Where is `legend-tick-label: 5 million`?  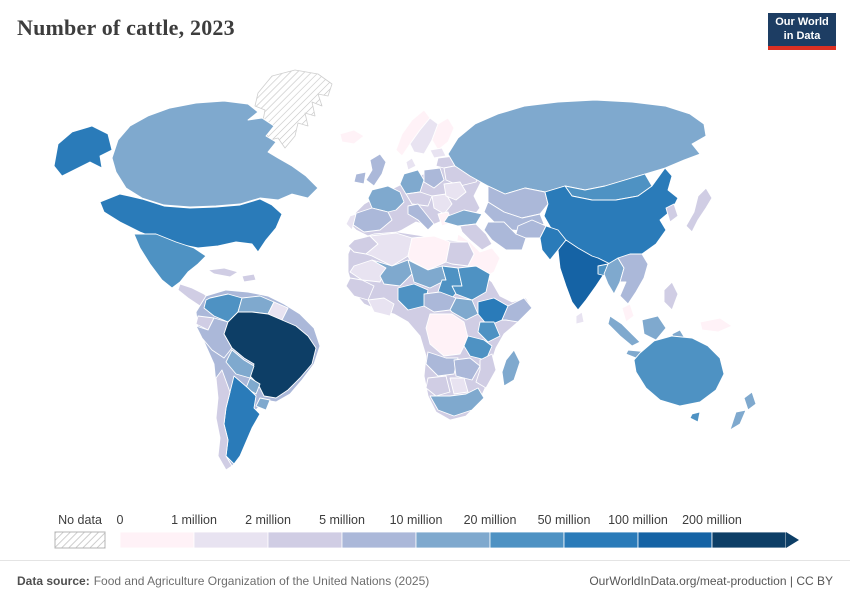
legend-tick-label: 5 million is located at coordinates (342, 520).